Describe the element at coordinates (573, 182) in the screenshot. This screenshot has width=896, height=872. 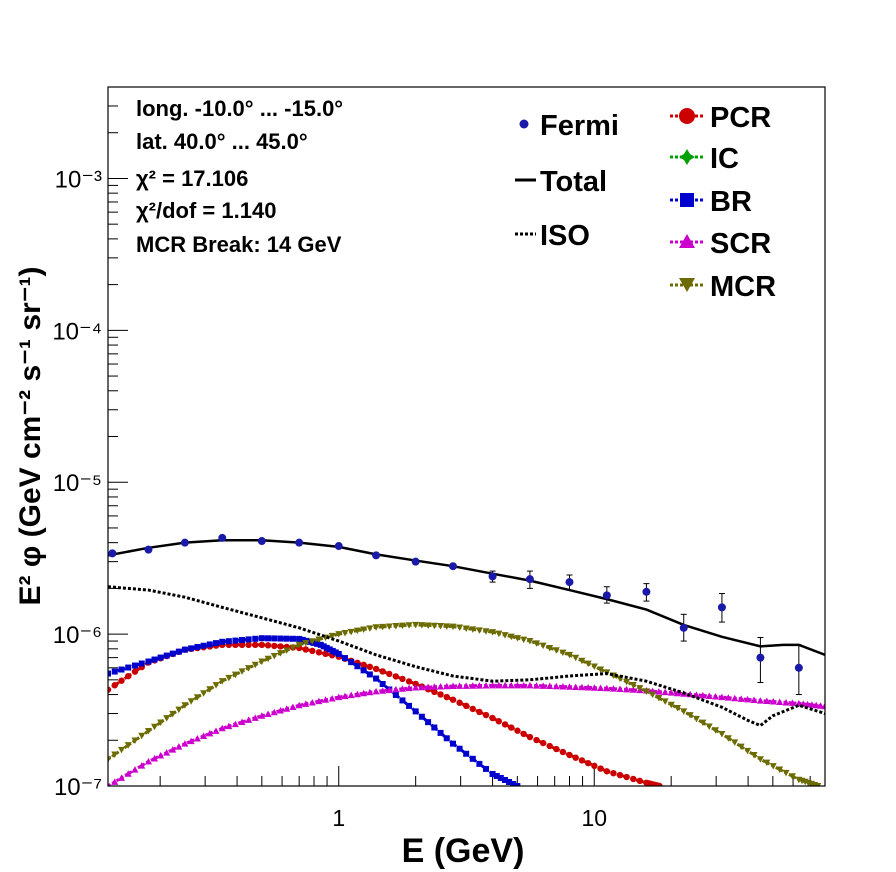
I see `legend-total-label: Total` at that location.